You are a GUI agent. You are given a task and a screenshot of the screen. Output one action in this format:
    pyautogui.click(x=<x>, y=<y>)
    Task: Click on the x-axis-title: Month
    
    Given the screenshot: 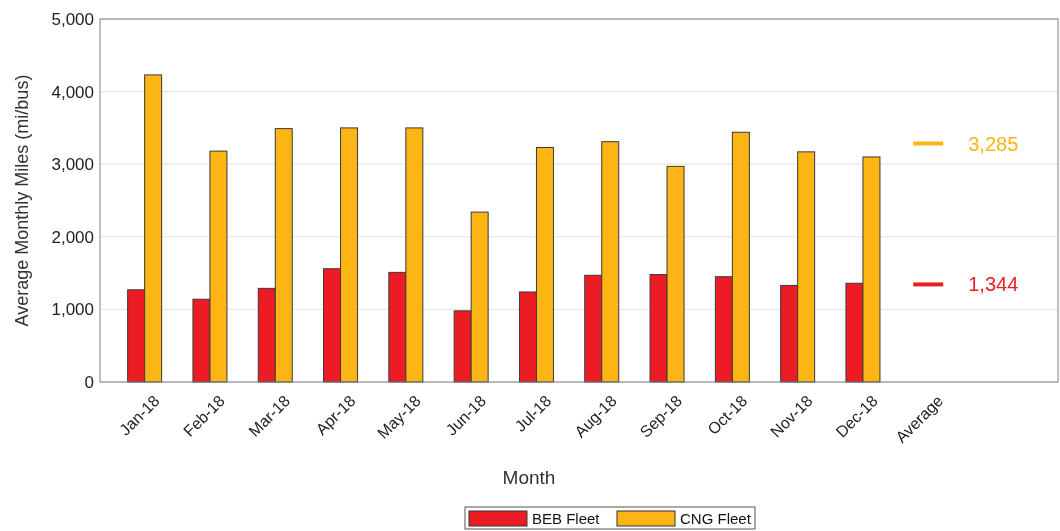 What is the action you would take?
    pyautogui.click(x=529, y=477)
    